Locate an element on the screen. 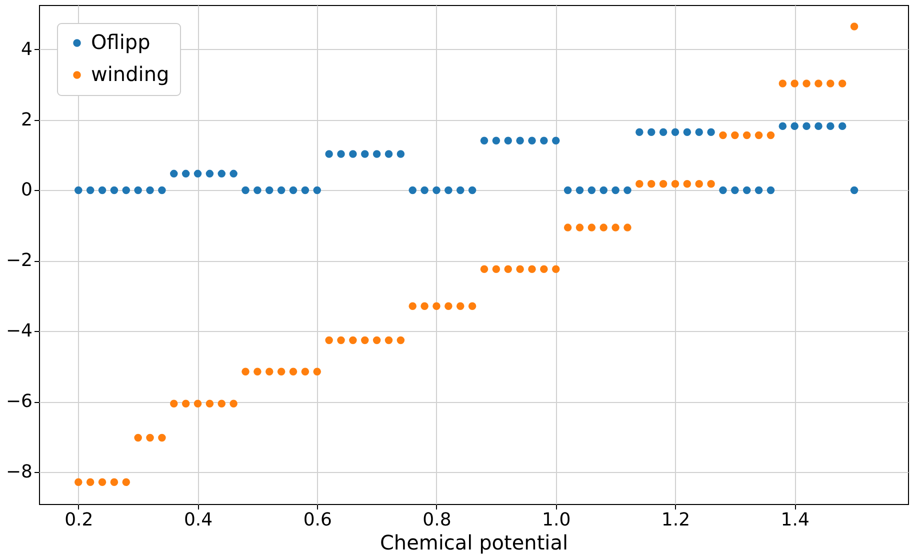  y-tick-label: 4 is located at coordinates (26, 49).